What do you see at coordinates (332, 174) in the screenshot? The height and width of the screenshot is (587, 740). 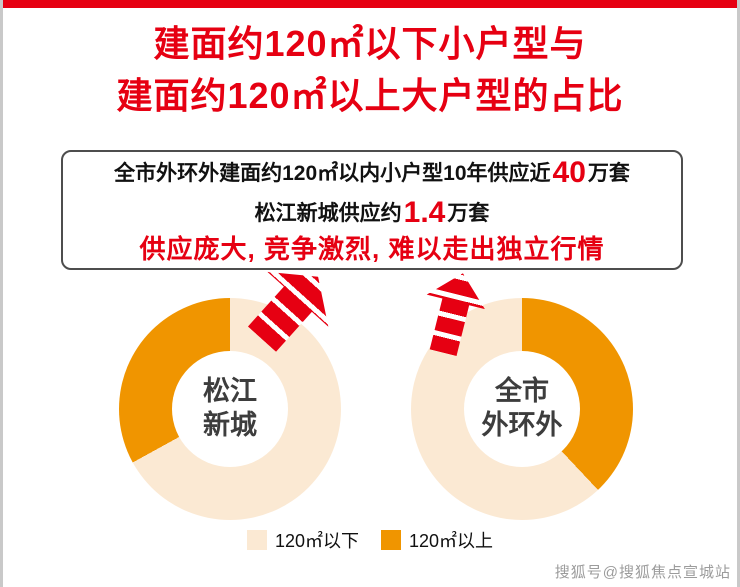 I see `citywide-supply-text-pre: 全市外环外建面约120㎡以内小户型10年供应近` at bounding box center [332, 174].